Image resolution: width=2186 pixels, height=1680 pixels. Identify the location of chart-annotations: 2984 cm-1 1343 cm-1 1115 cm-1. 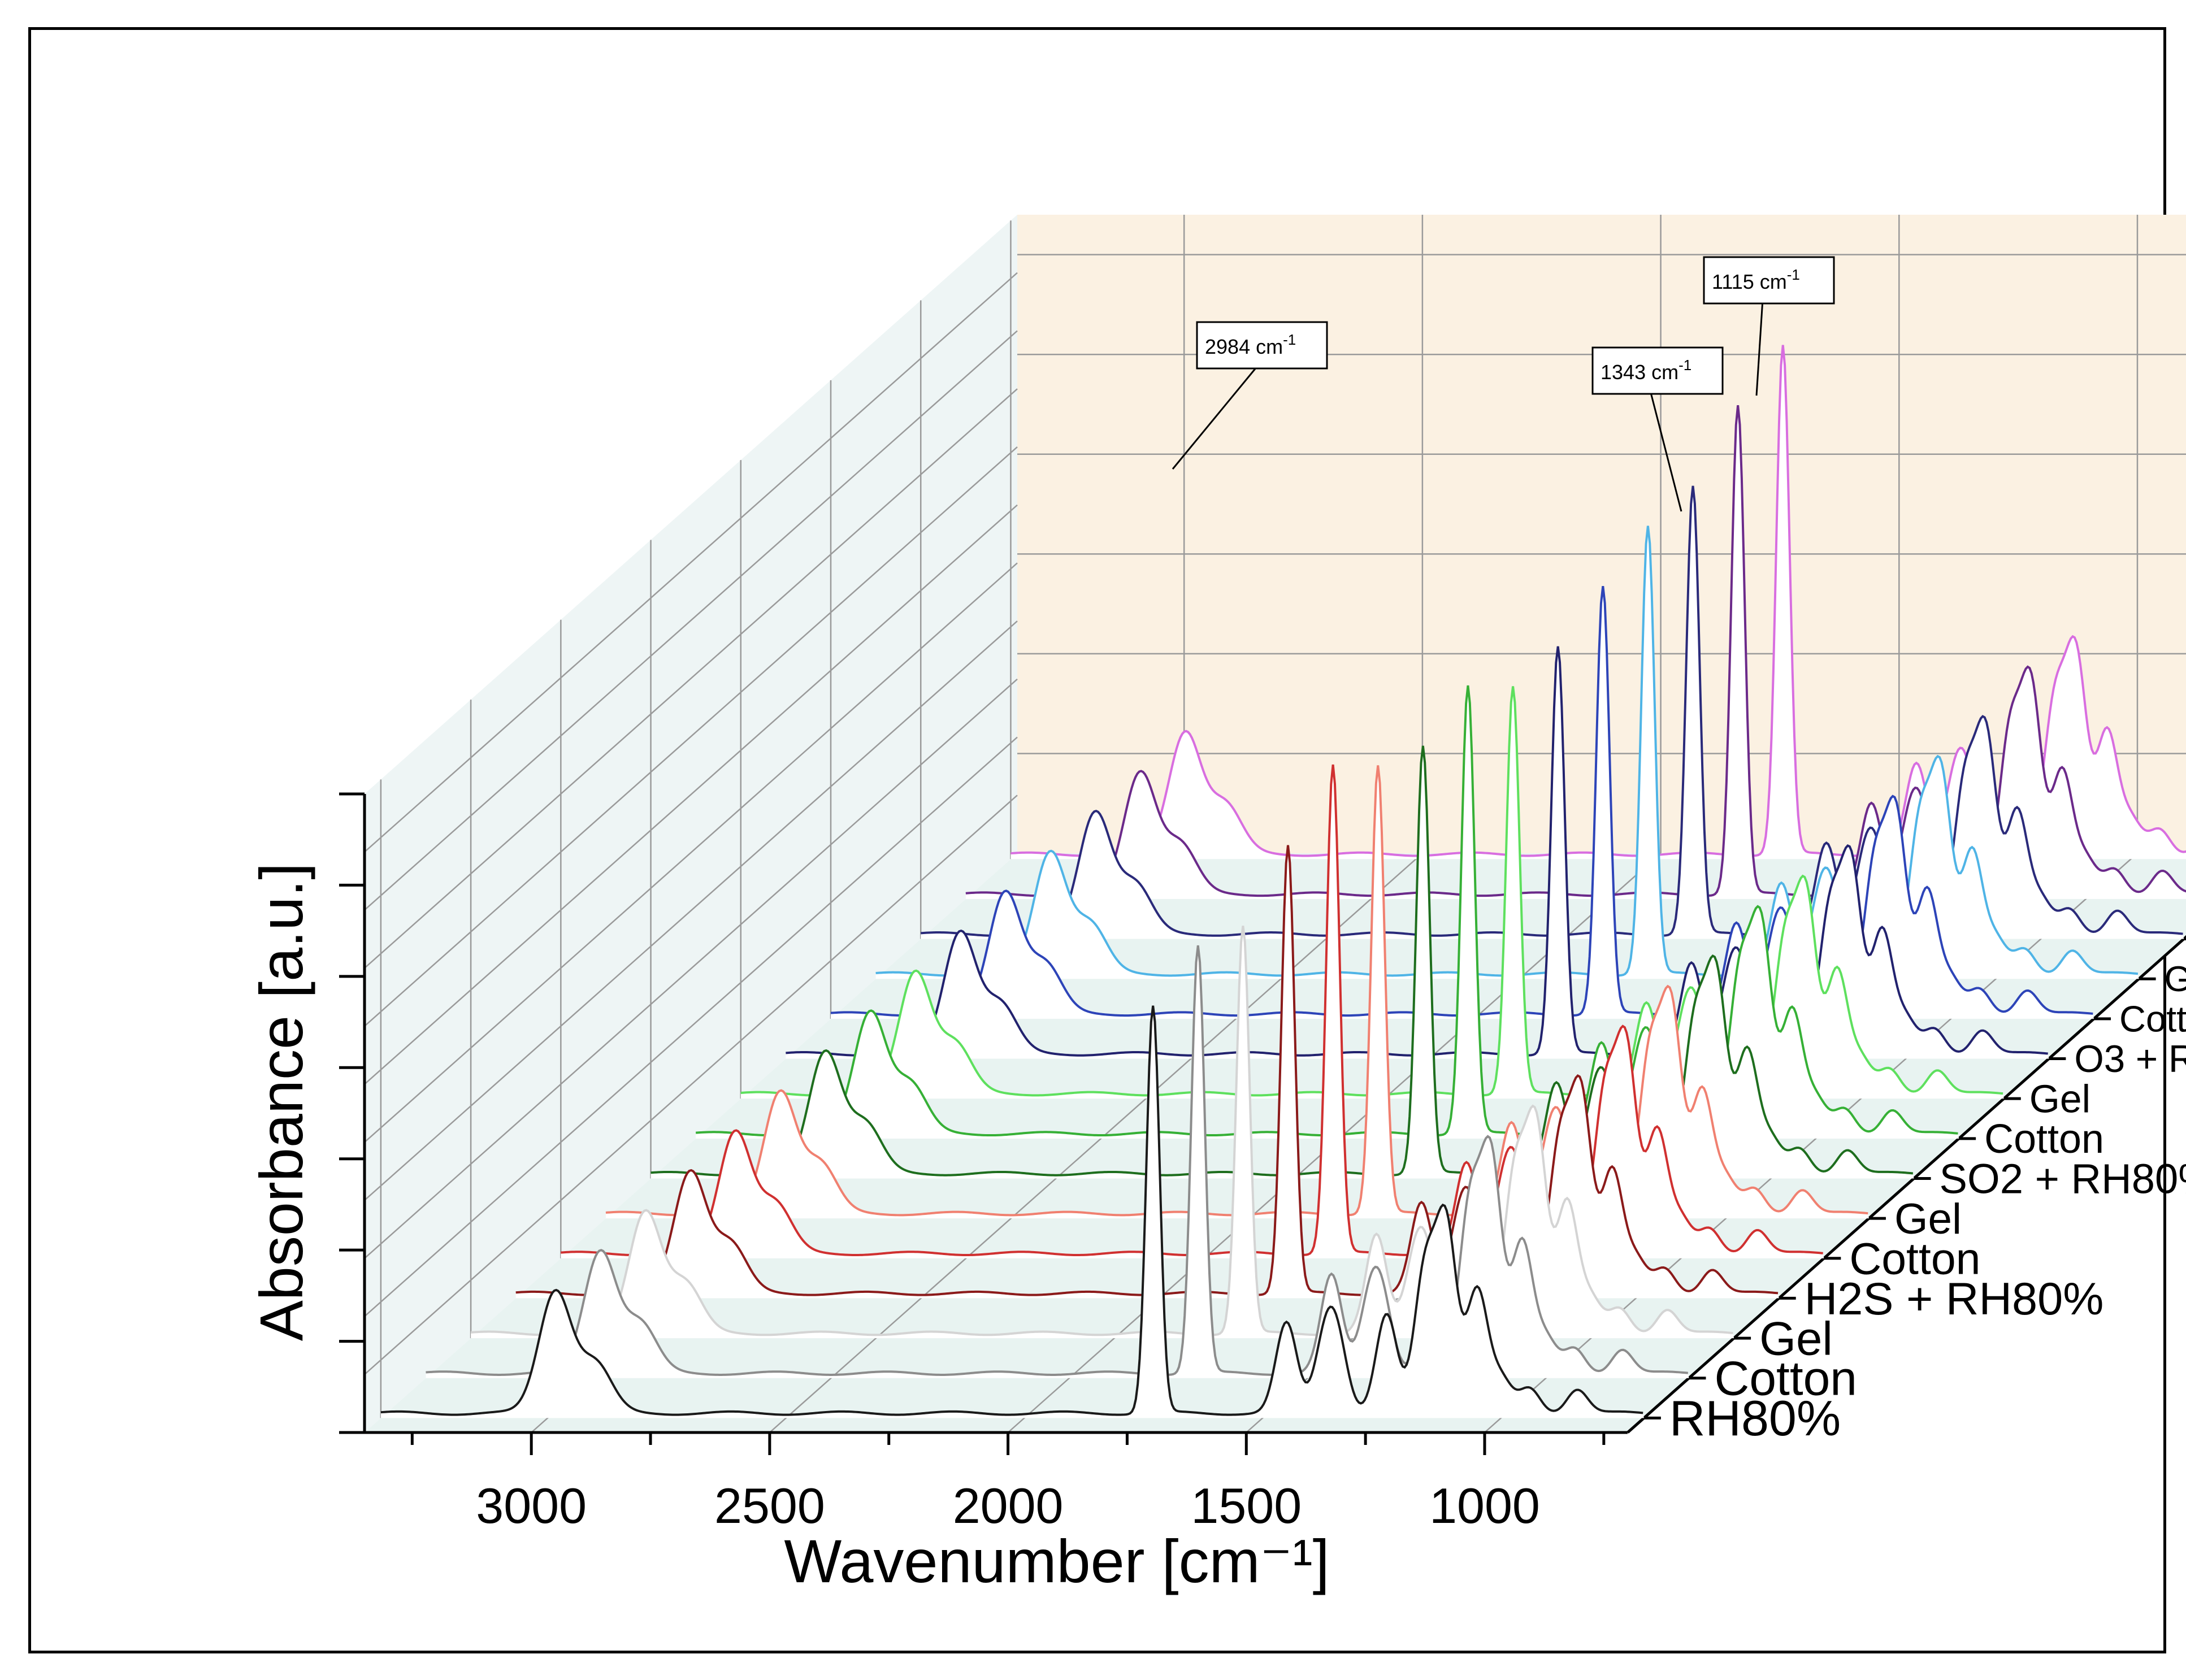
(1503, 384).